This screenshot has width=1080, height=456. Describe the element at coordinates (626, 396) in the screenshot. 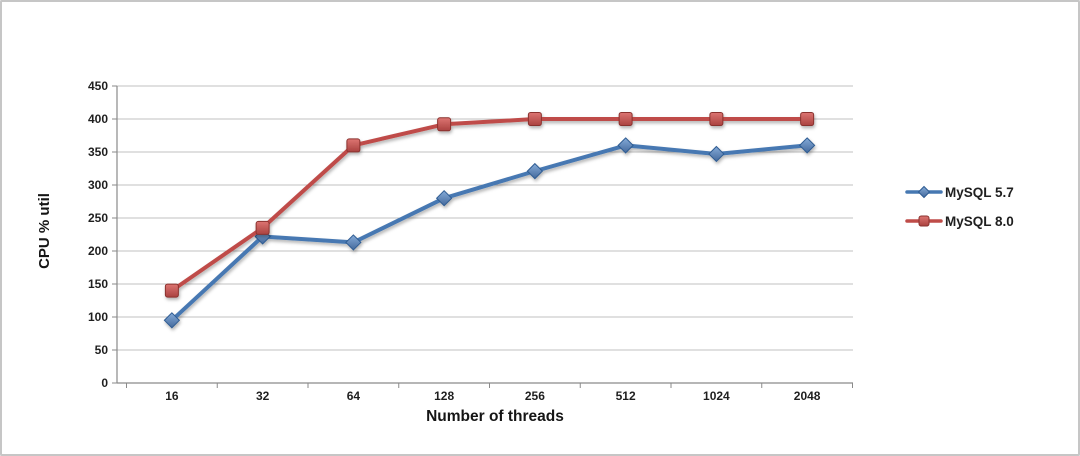

I see `x-tick-label: 512` at that location.